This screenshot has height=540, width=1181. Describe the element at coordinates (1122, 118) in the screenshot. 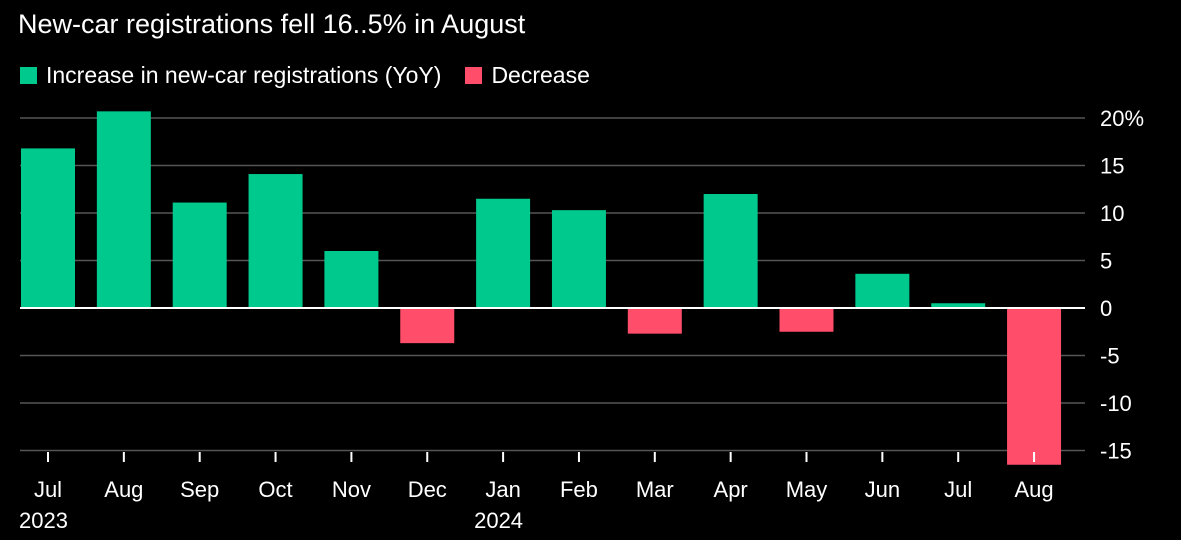

I see `y-tick-label: 20%` at that location.